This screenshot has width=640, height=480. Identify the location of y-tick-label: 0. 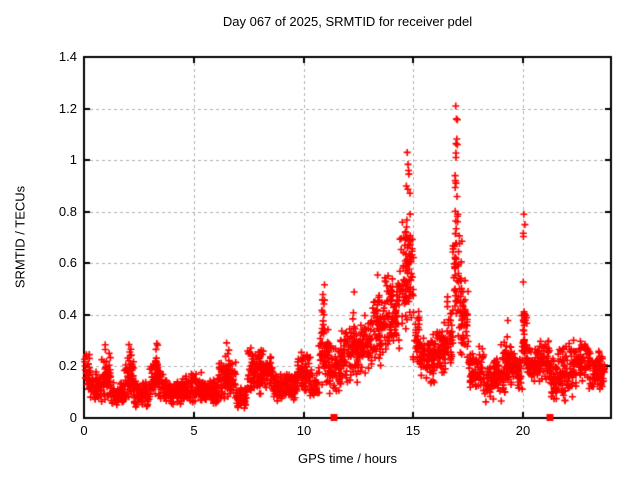
(73, 417).